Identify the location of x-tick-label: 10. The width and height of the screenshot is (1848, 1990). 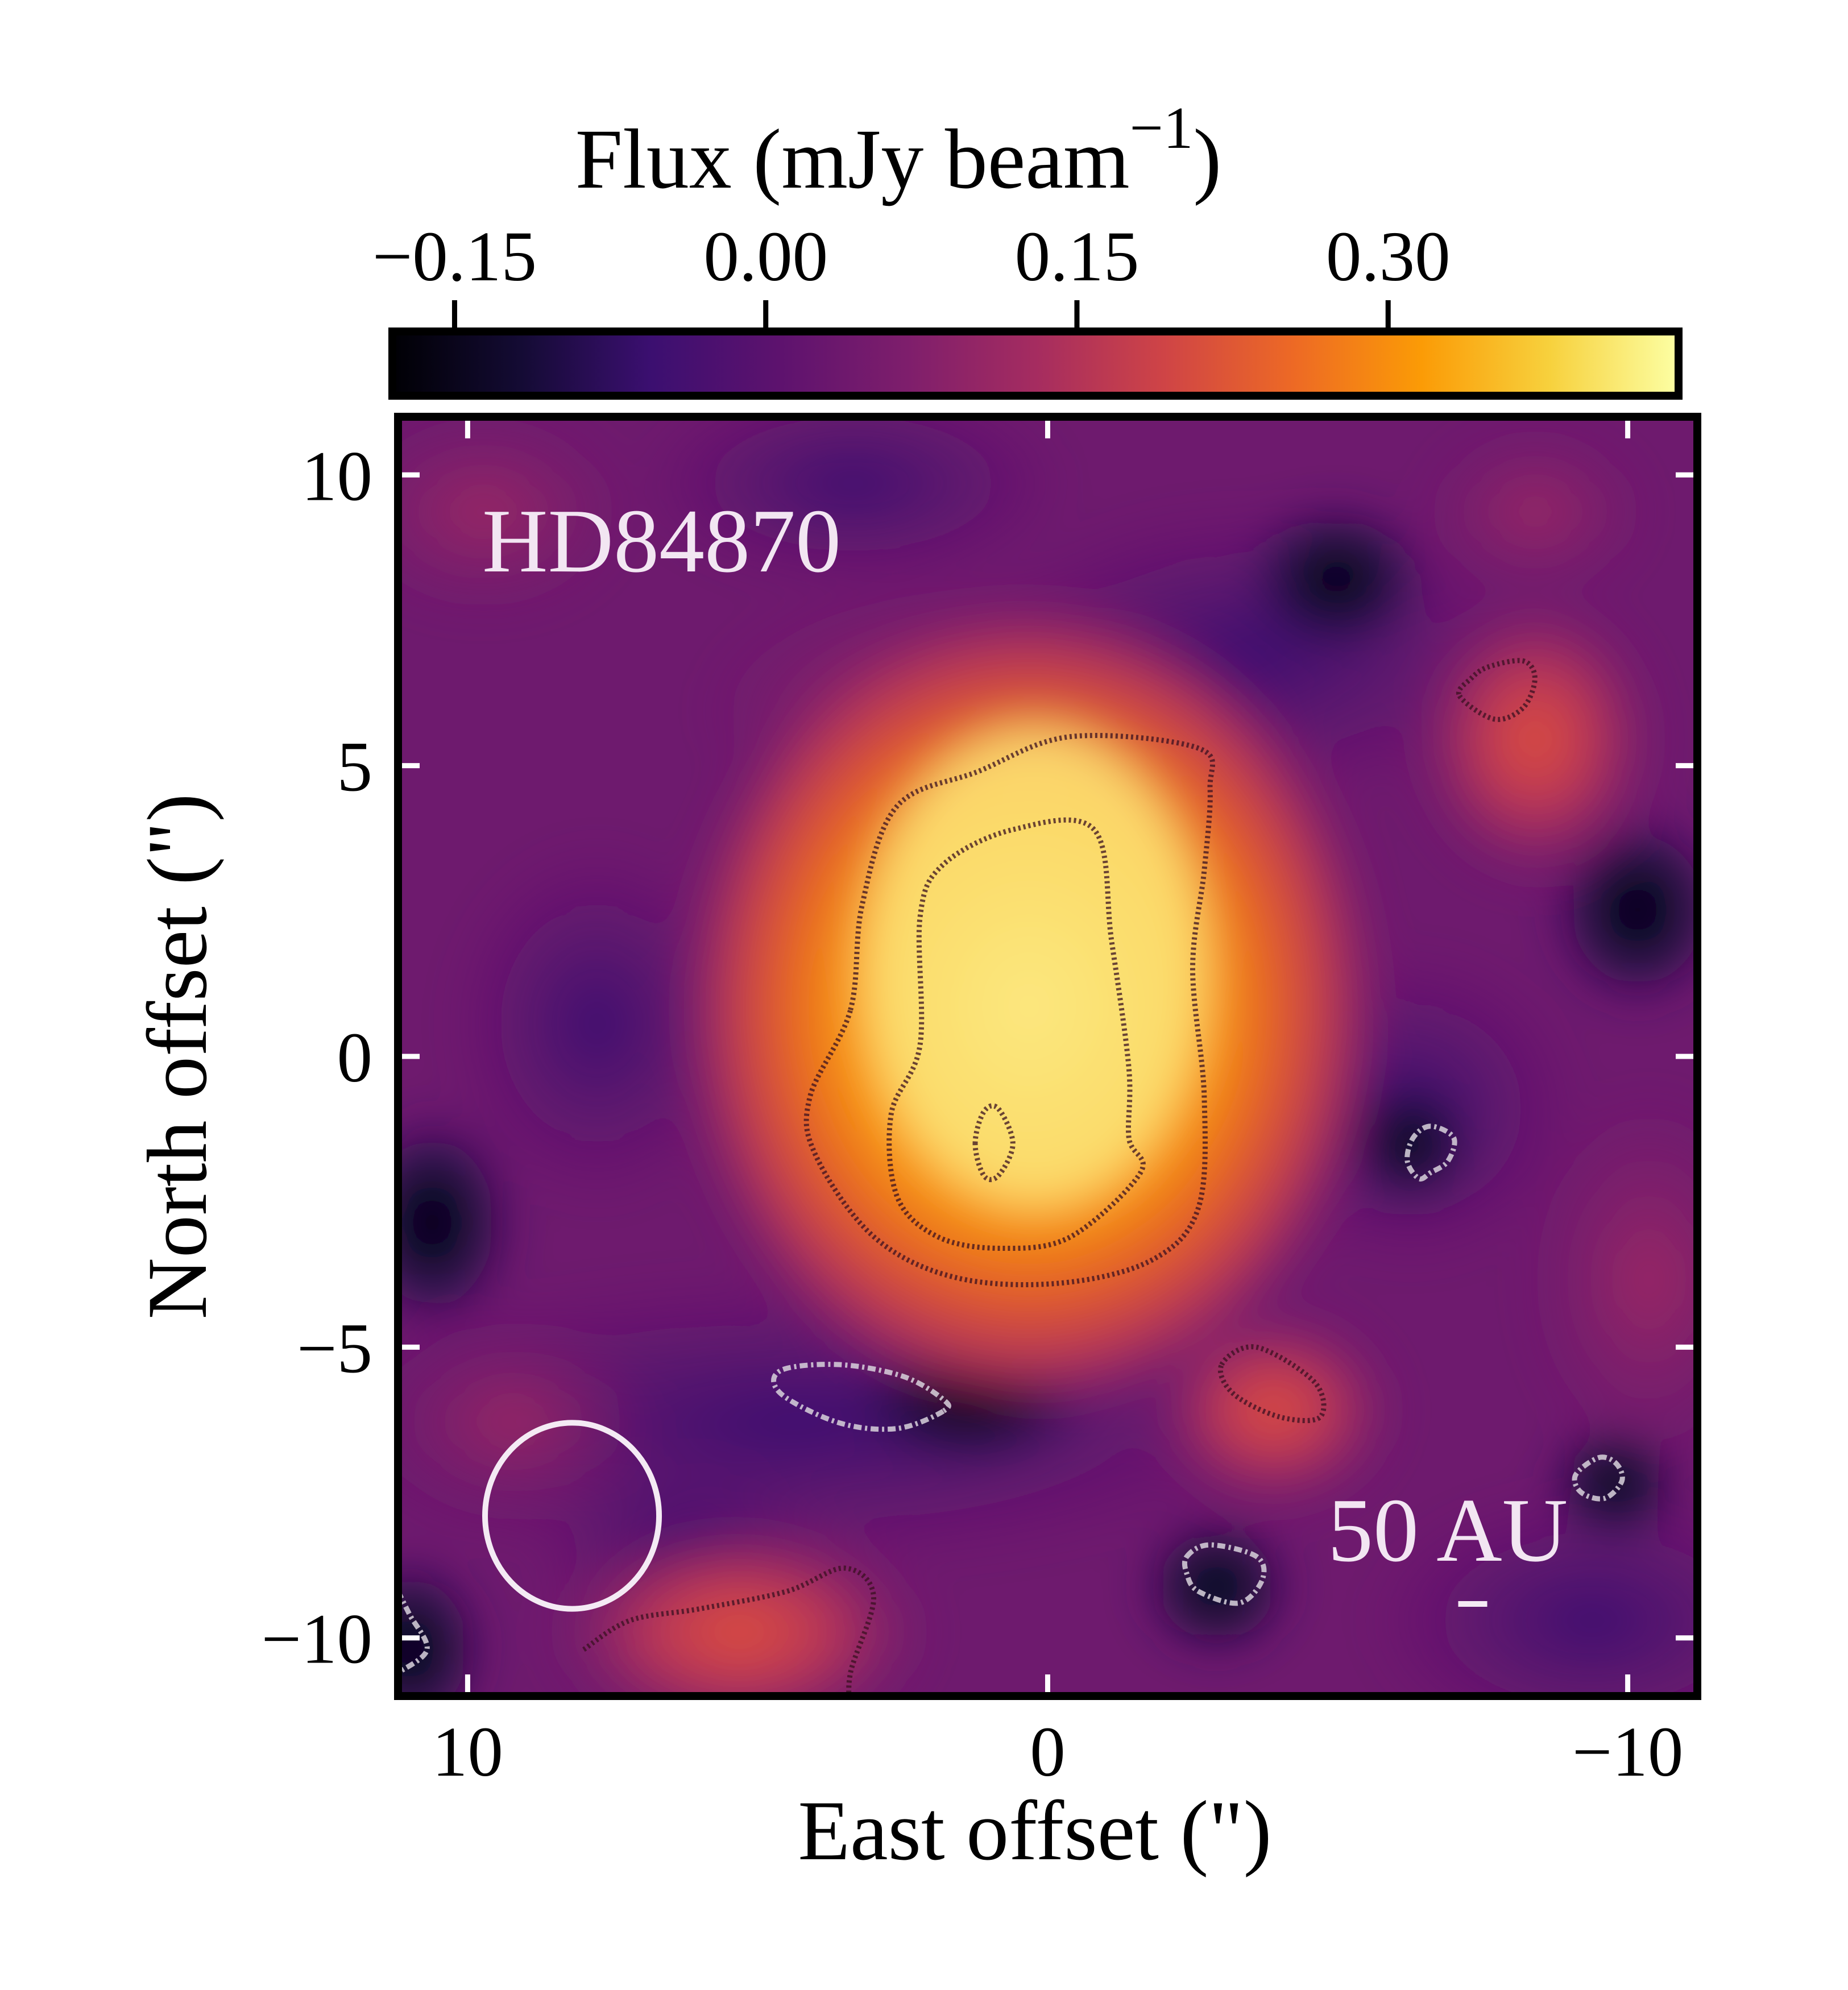
(467, 1753).